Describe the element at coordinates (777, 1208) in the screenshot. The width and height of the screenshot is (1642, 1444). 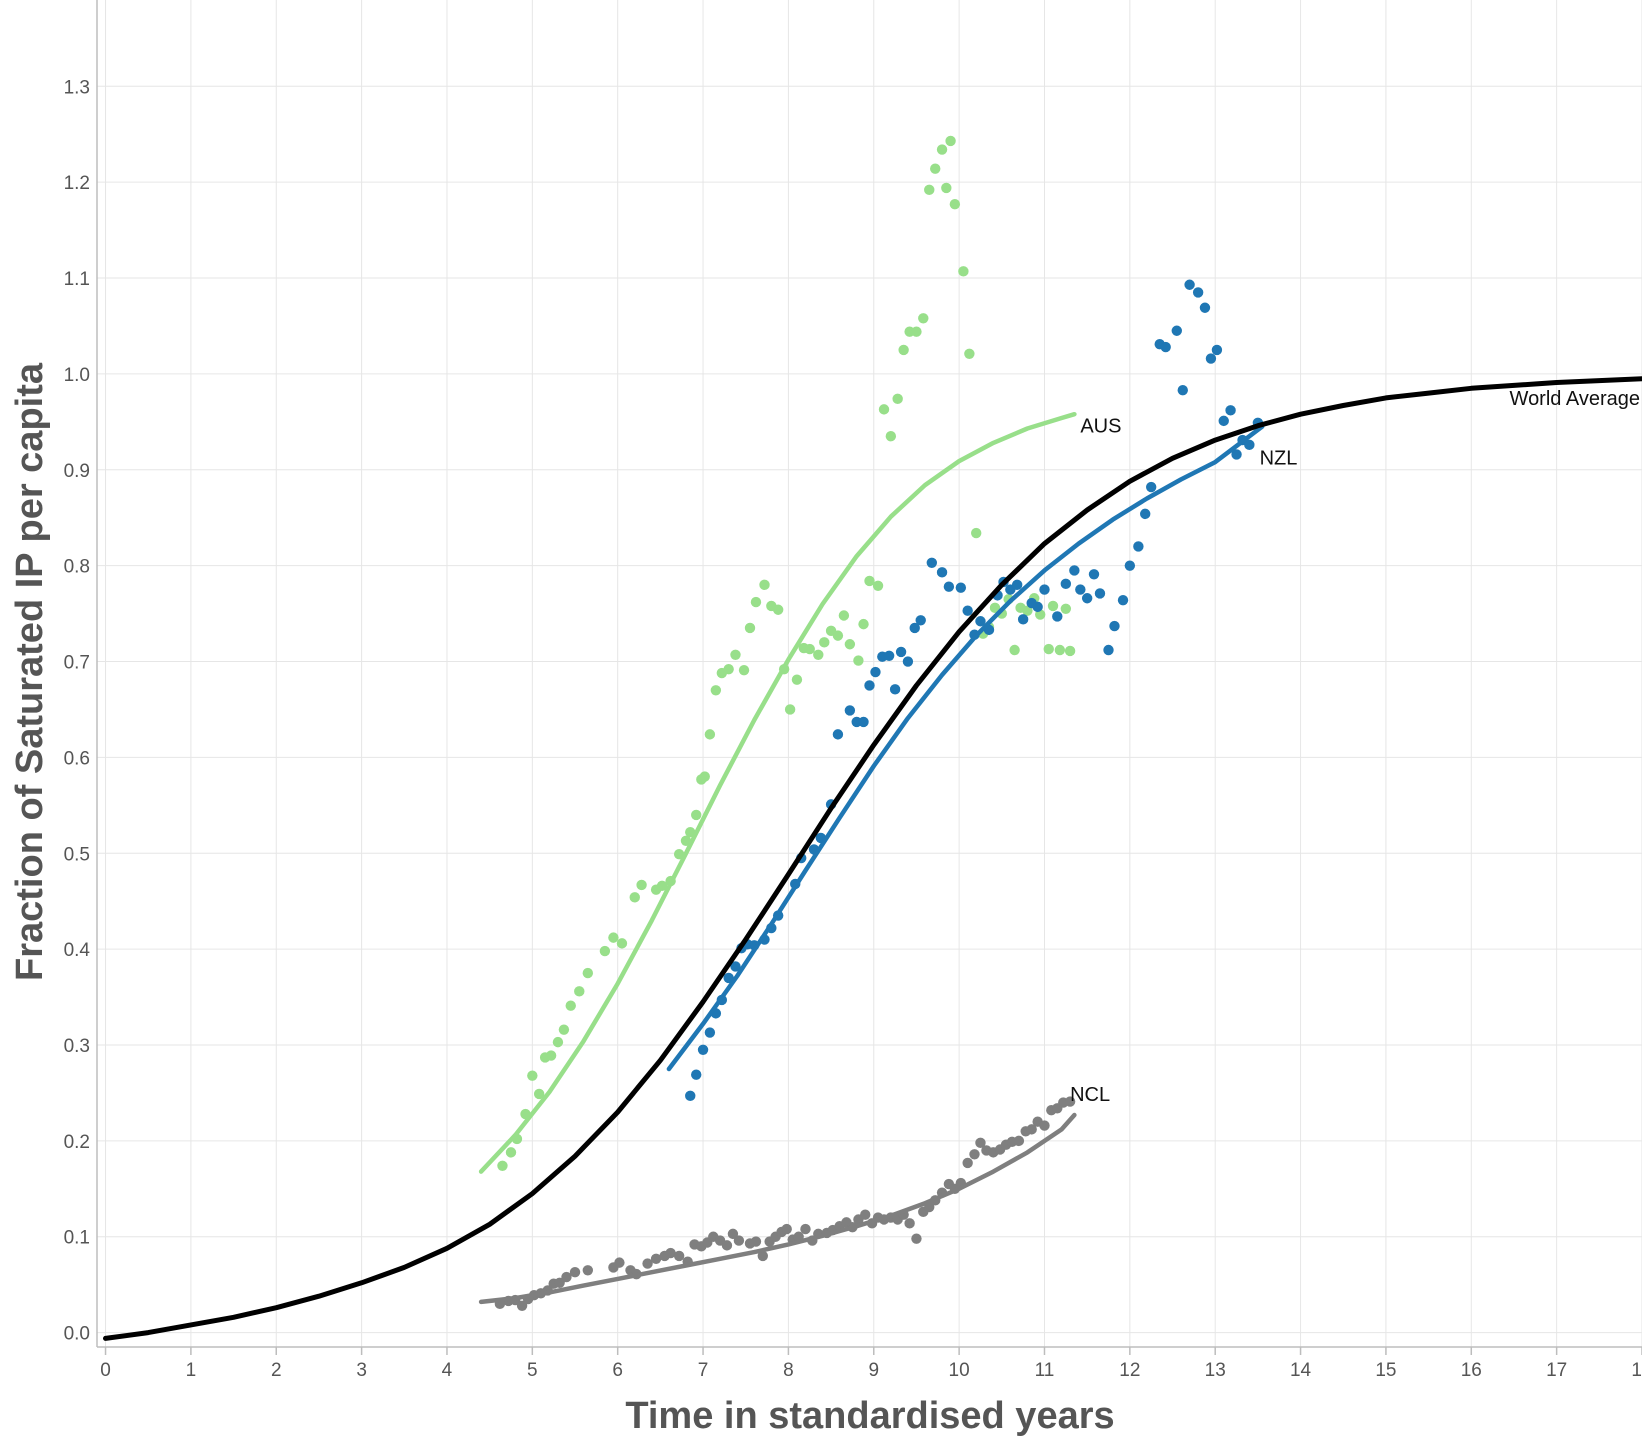
I see `line-ncl` at that location.